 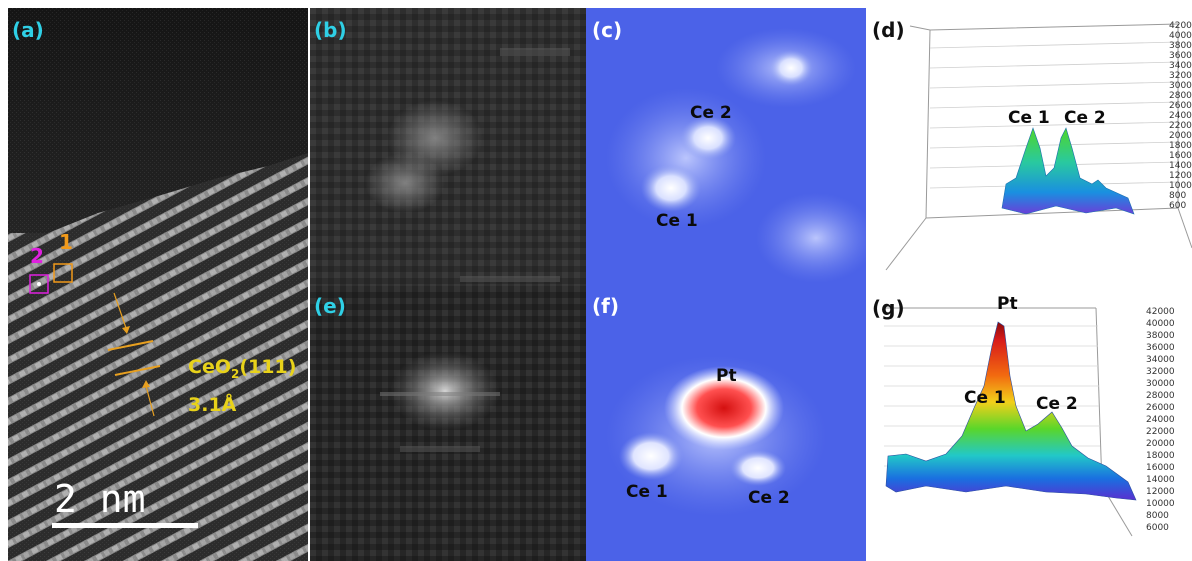 What do you see at coordinates (1160, 372) in the screenshot?
I see `panel-g-tick: 32000` at bounding box center [1160, 372].